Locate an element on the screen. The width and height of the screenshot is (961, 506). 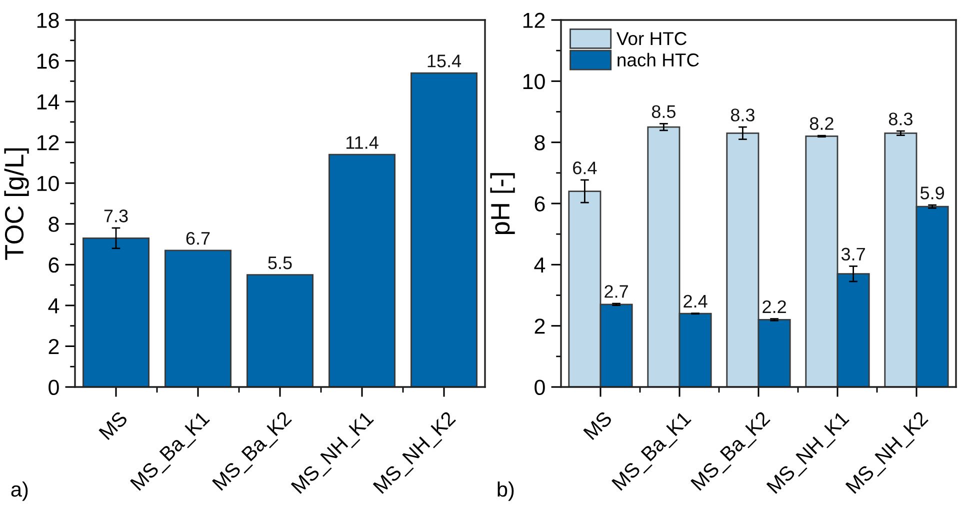
y-tick-label: 18 is located at coordinates (48, 20).